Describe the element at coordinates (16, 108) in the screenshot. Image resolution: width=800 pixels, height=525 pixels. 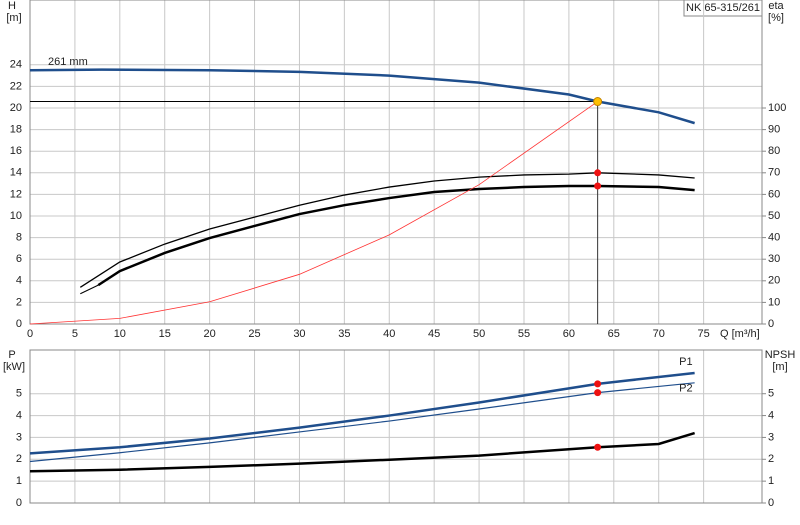
I see `y-tick-label: 20` at that location.